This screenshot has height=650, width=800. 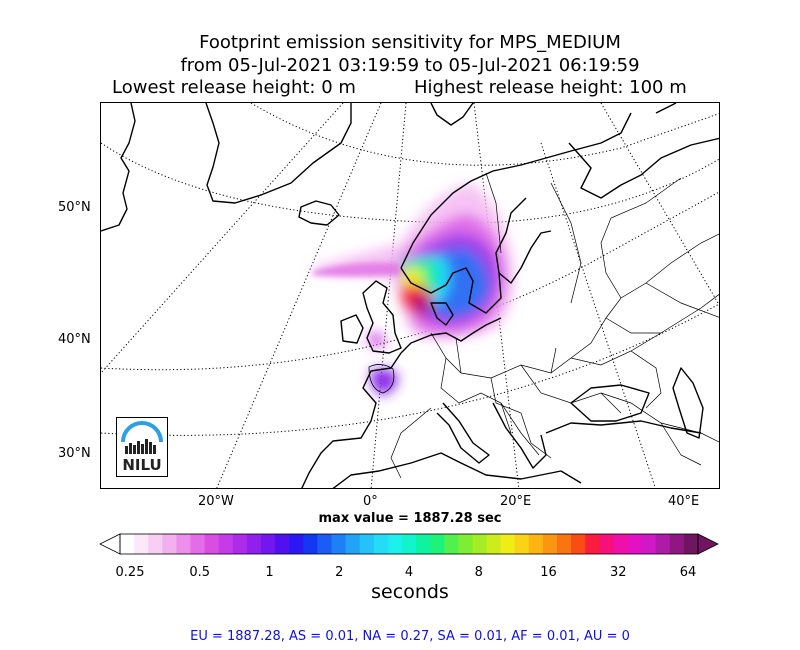 I want to click on colorbar-max-arrow, so click(x=708, y=544).